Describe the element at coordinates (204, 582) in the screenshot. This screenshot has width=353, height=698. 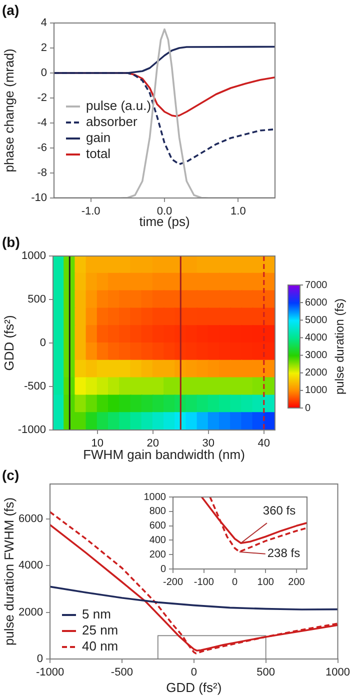
I see `x-tick-label: -100` at that location.